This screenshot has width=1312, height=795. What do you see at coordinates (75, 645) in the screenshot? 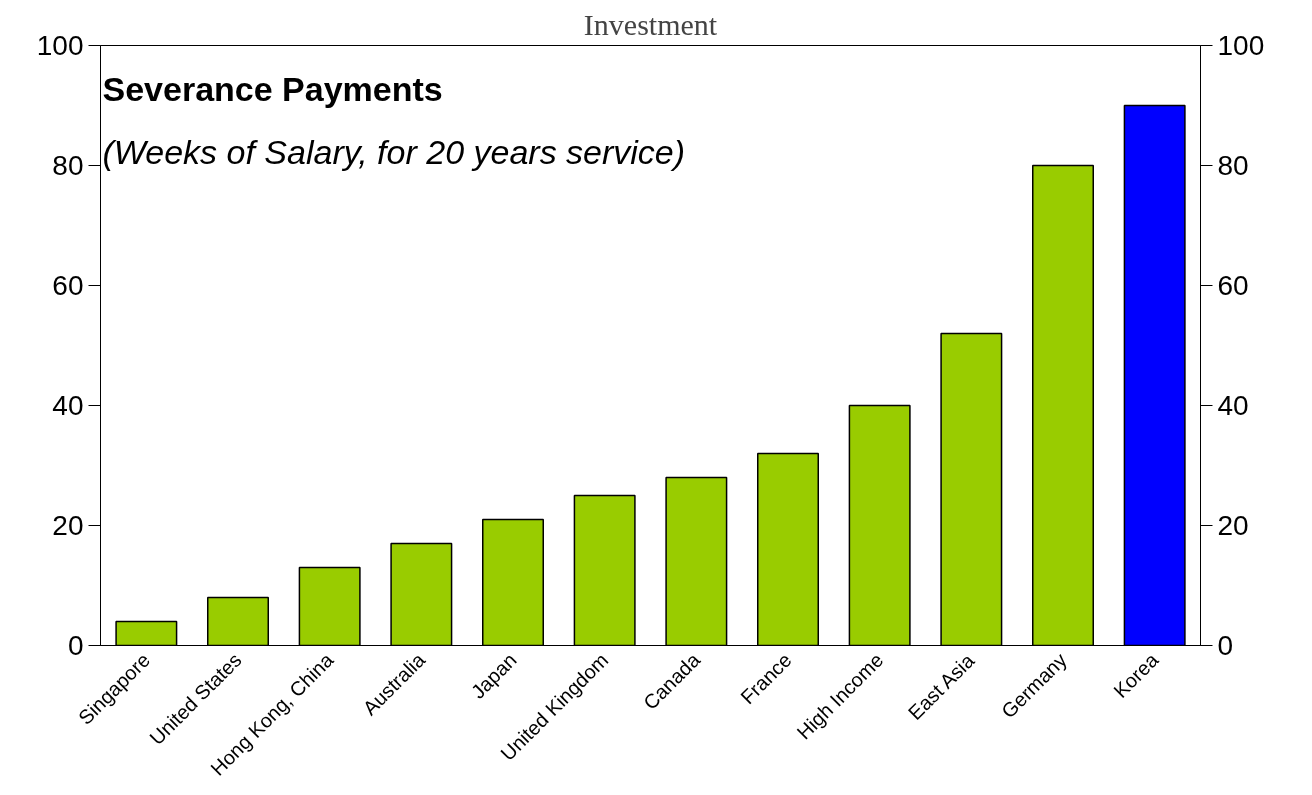
I see `y-tick-label: 0` at bounding box center [75, 645].